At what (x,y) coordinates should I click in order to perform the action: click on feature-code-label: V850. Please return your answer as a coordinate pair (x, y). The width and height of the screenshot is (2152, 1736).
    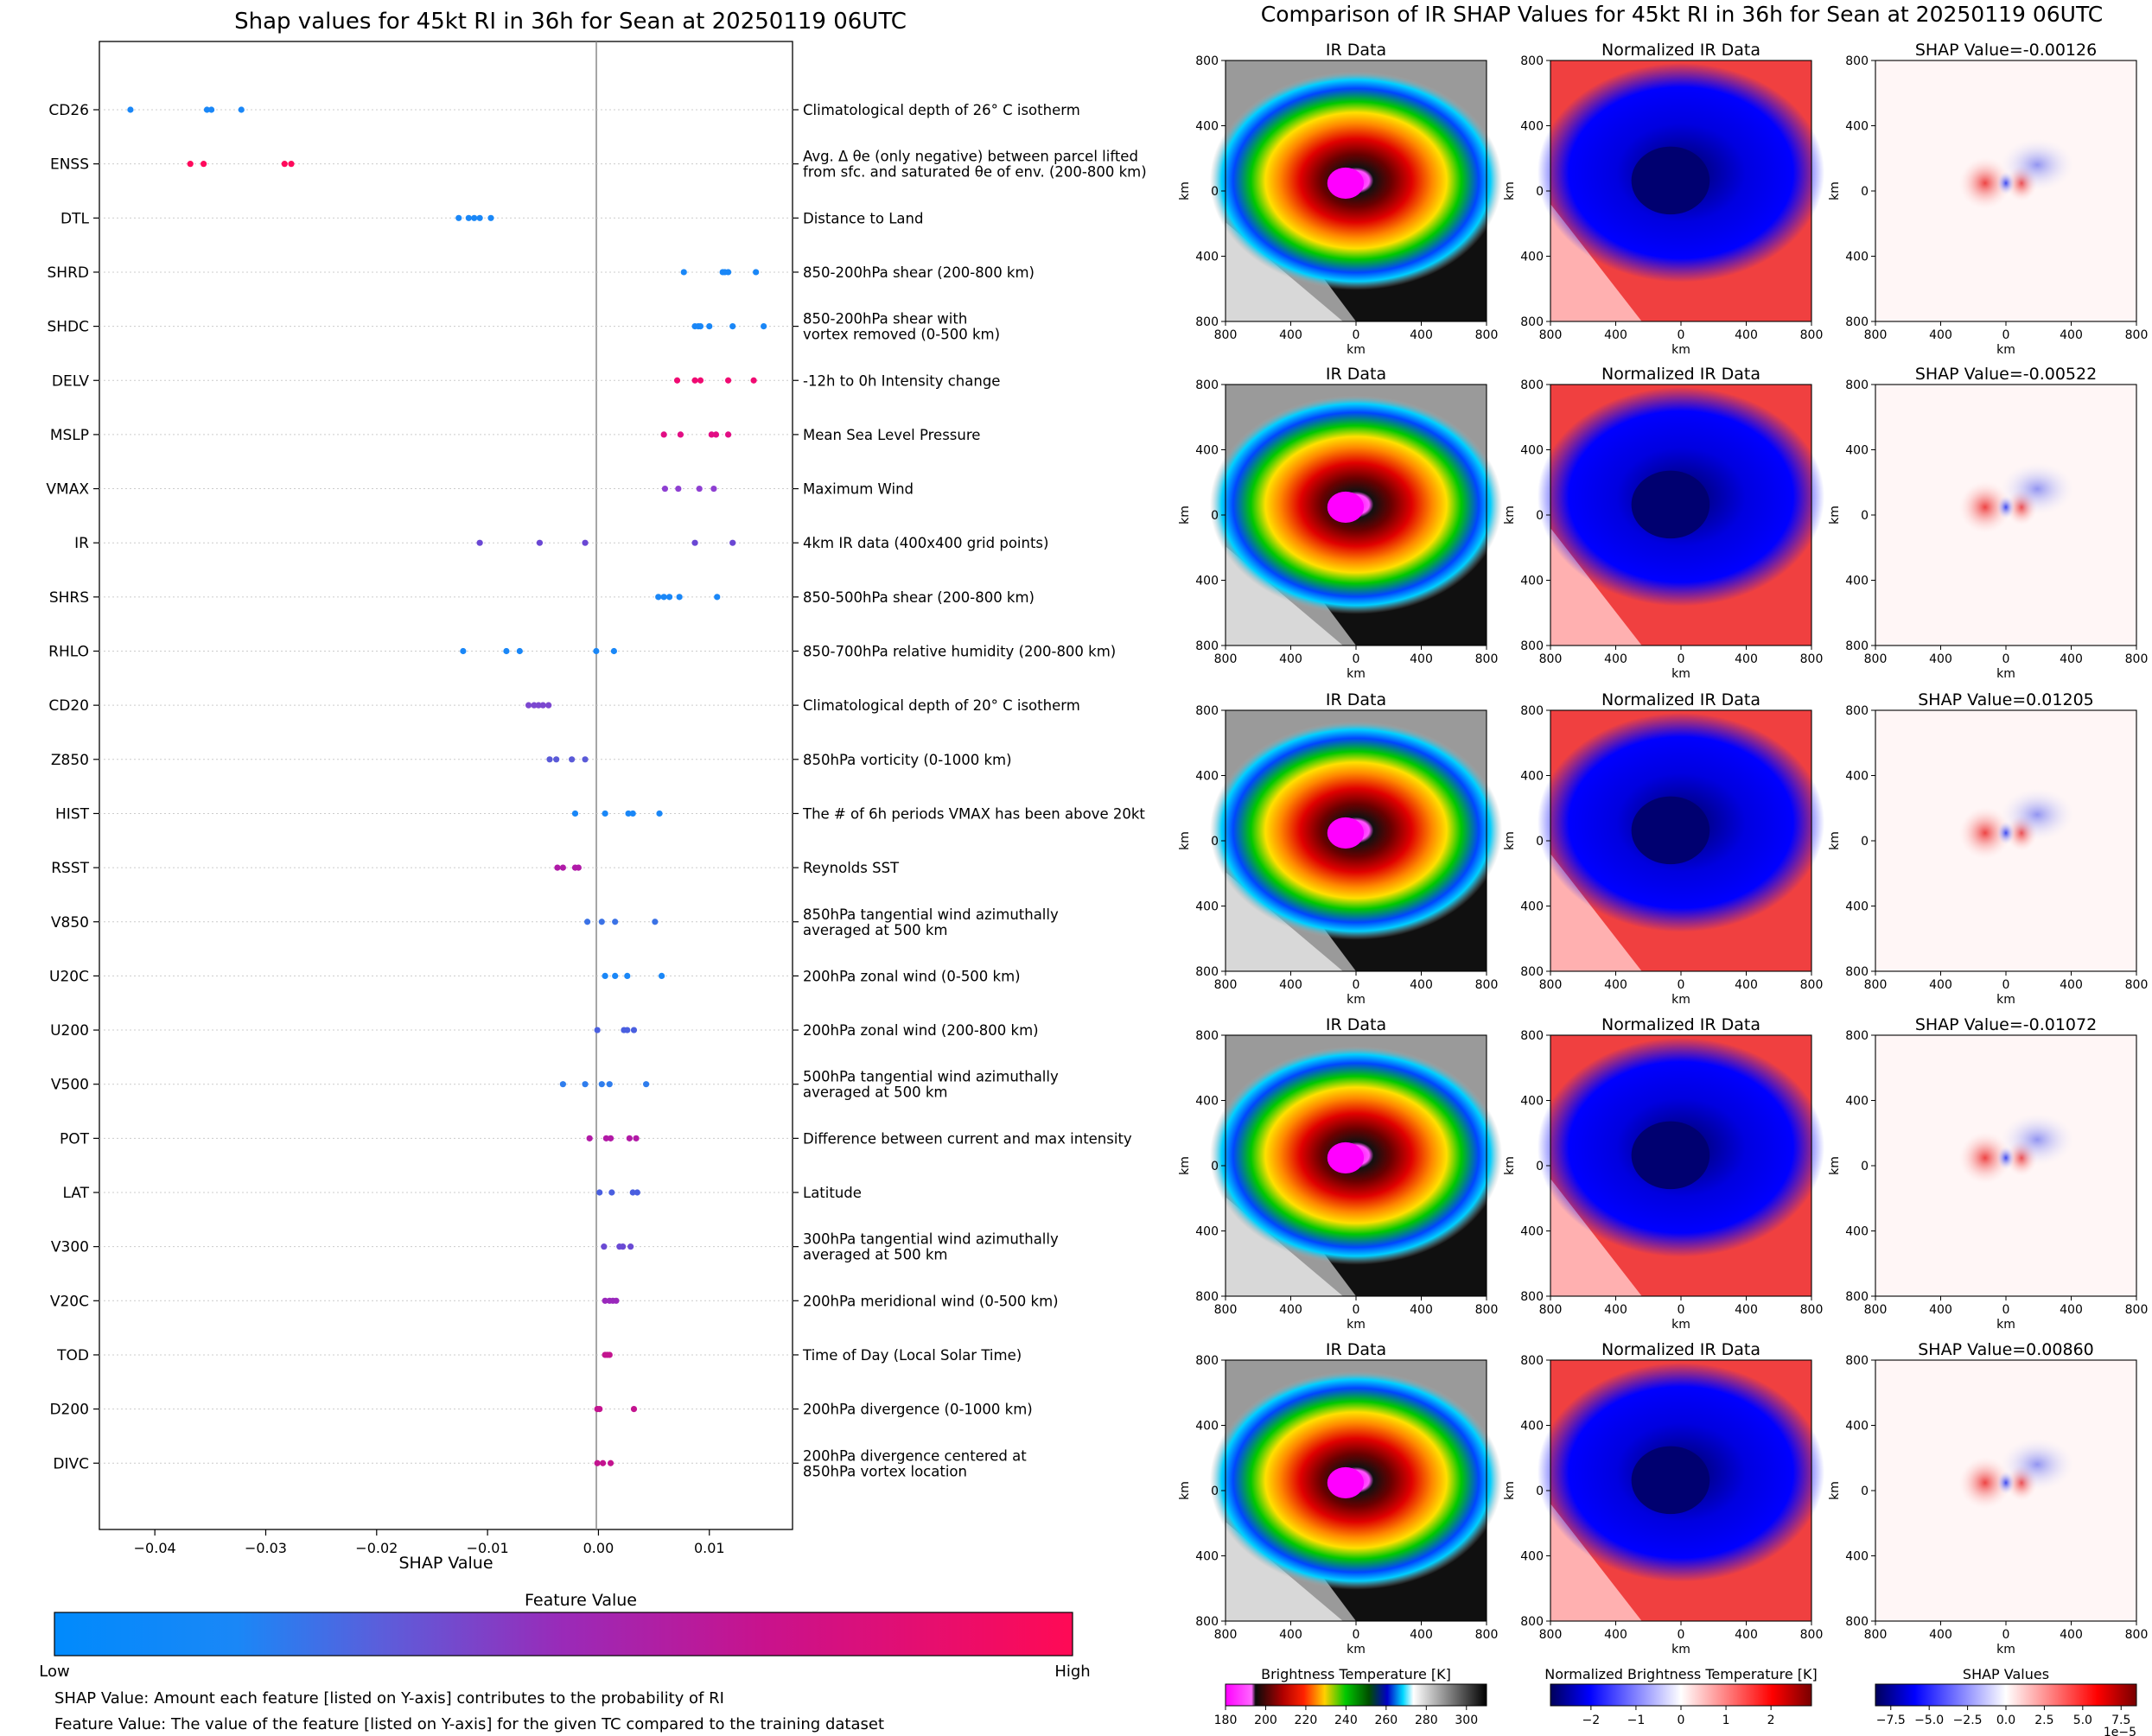
    Looking at the image, I should click on (70, 923).